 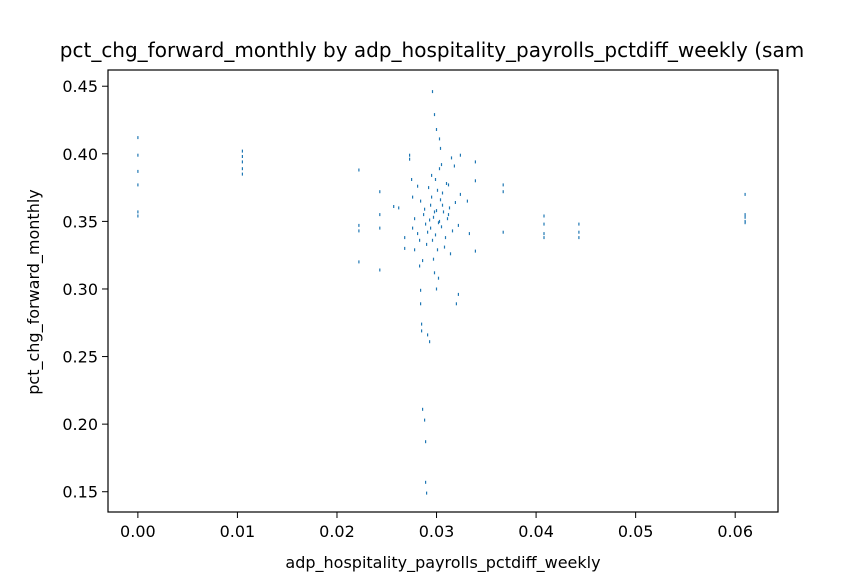 I want to click on x-axis: 0.00 0.01 0.02 0.03 0.04 0.05 0.06, so click(x=436, y=526).